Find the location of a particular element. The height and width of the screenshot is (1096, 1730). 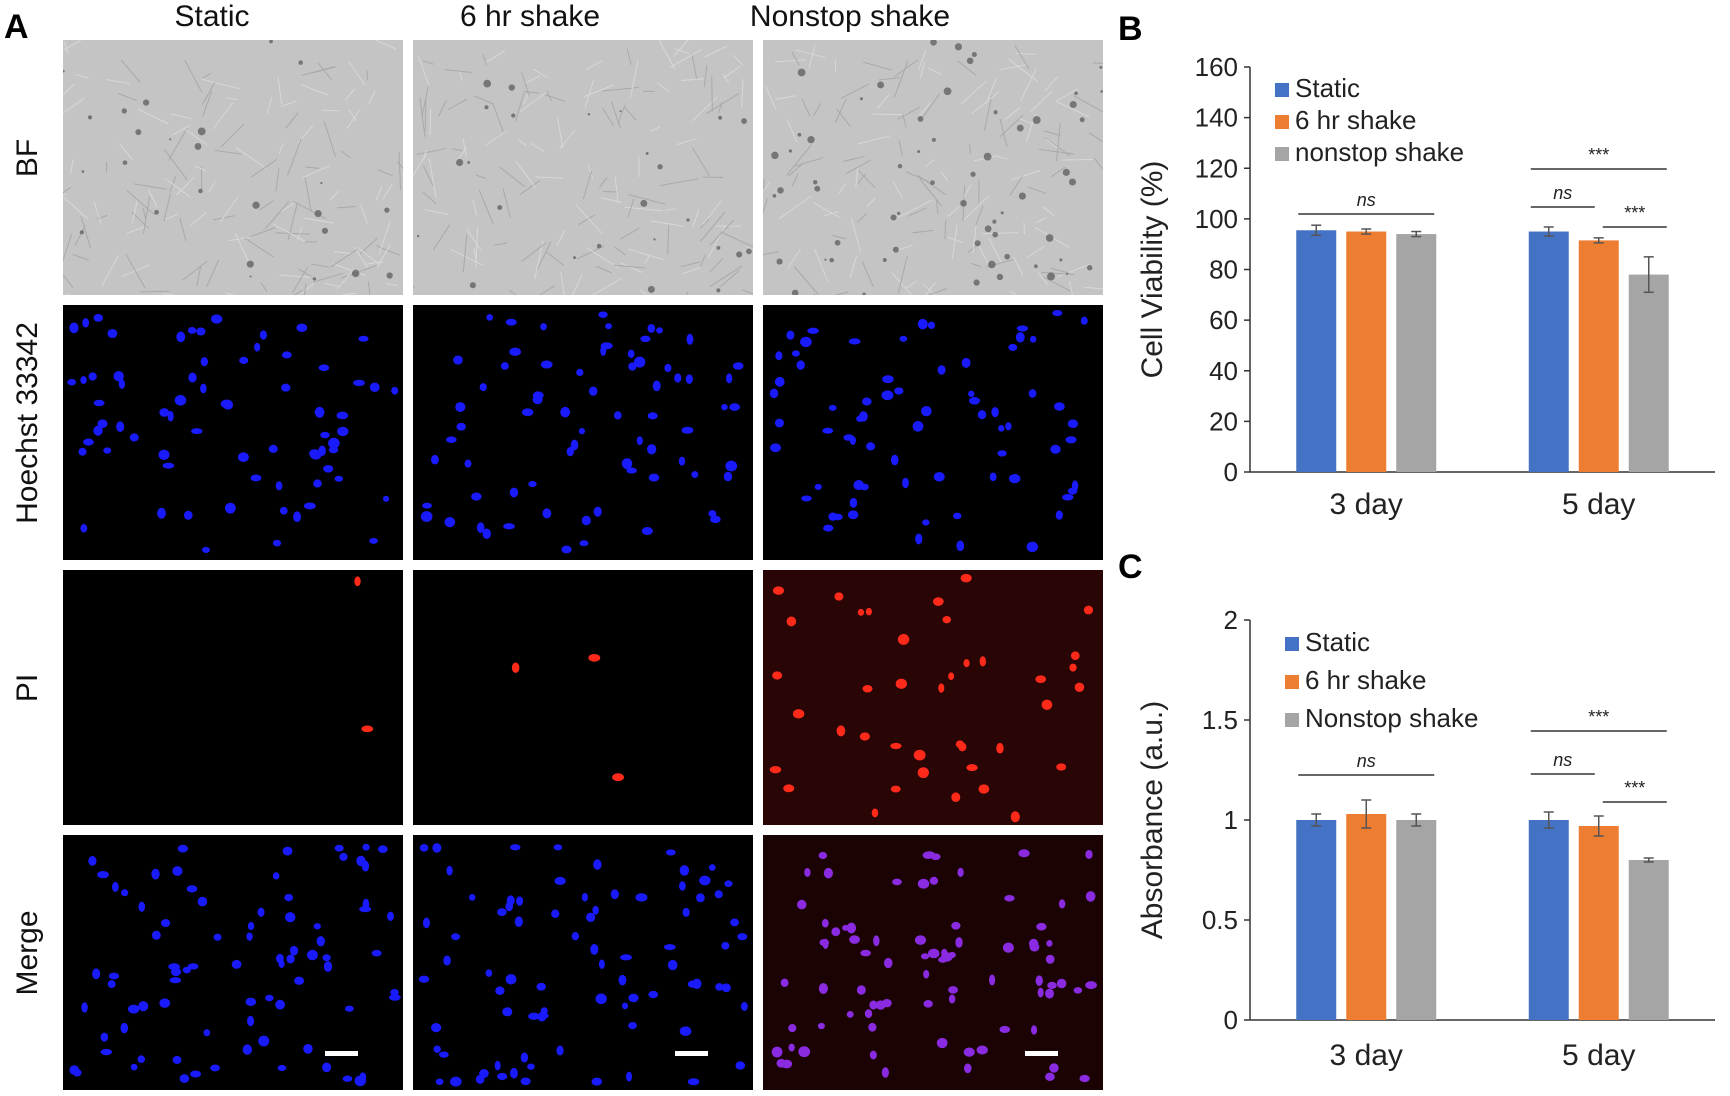

micrograph-pi-nonstop-shake is located at coordinates (933, 697).